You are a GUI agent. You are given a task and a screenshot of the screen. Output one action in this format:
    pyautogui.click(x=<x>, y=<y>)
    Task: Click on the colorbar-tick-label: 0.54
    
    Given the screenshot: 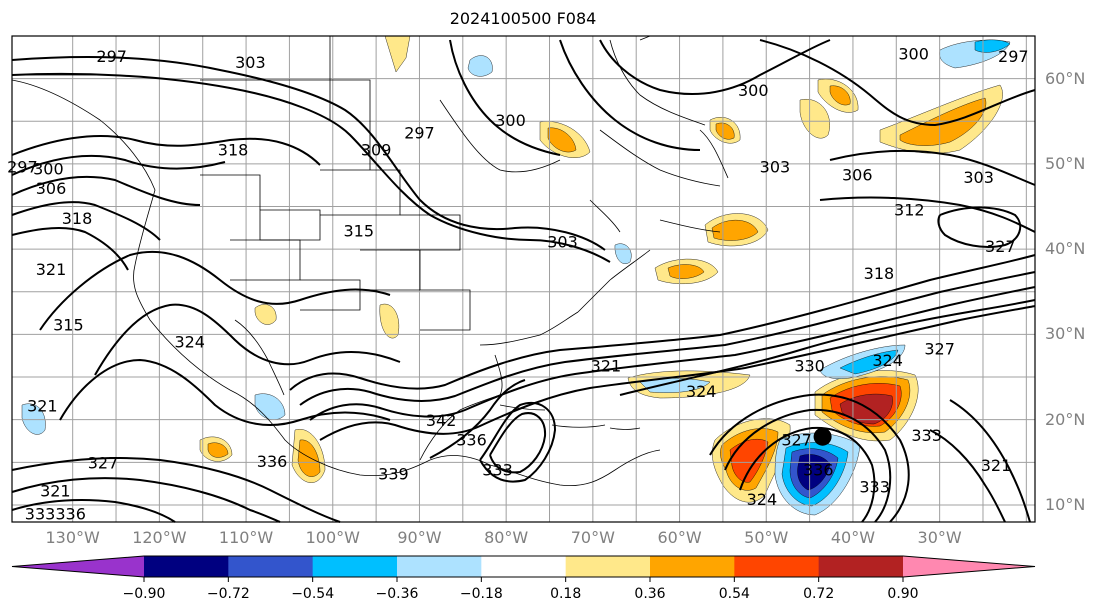 What is the action you would take?
    pyautogui.click(x=734, y=594)
    